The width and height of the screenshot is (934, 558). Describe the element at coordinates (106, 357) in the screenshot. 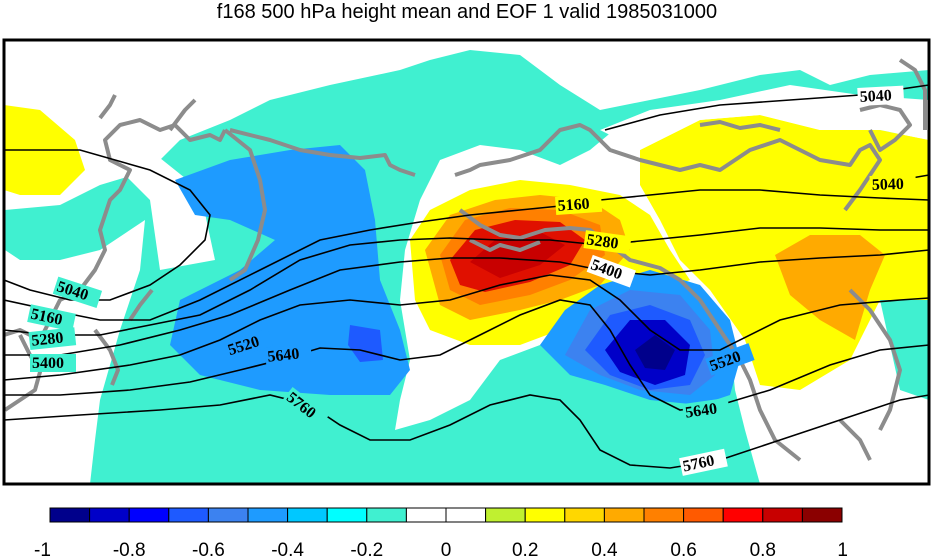

I see `coastline-korea` at that location.